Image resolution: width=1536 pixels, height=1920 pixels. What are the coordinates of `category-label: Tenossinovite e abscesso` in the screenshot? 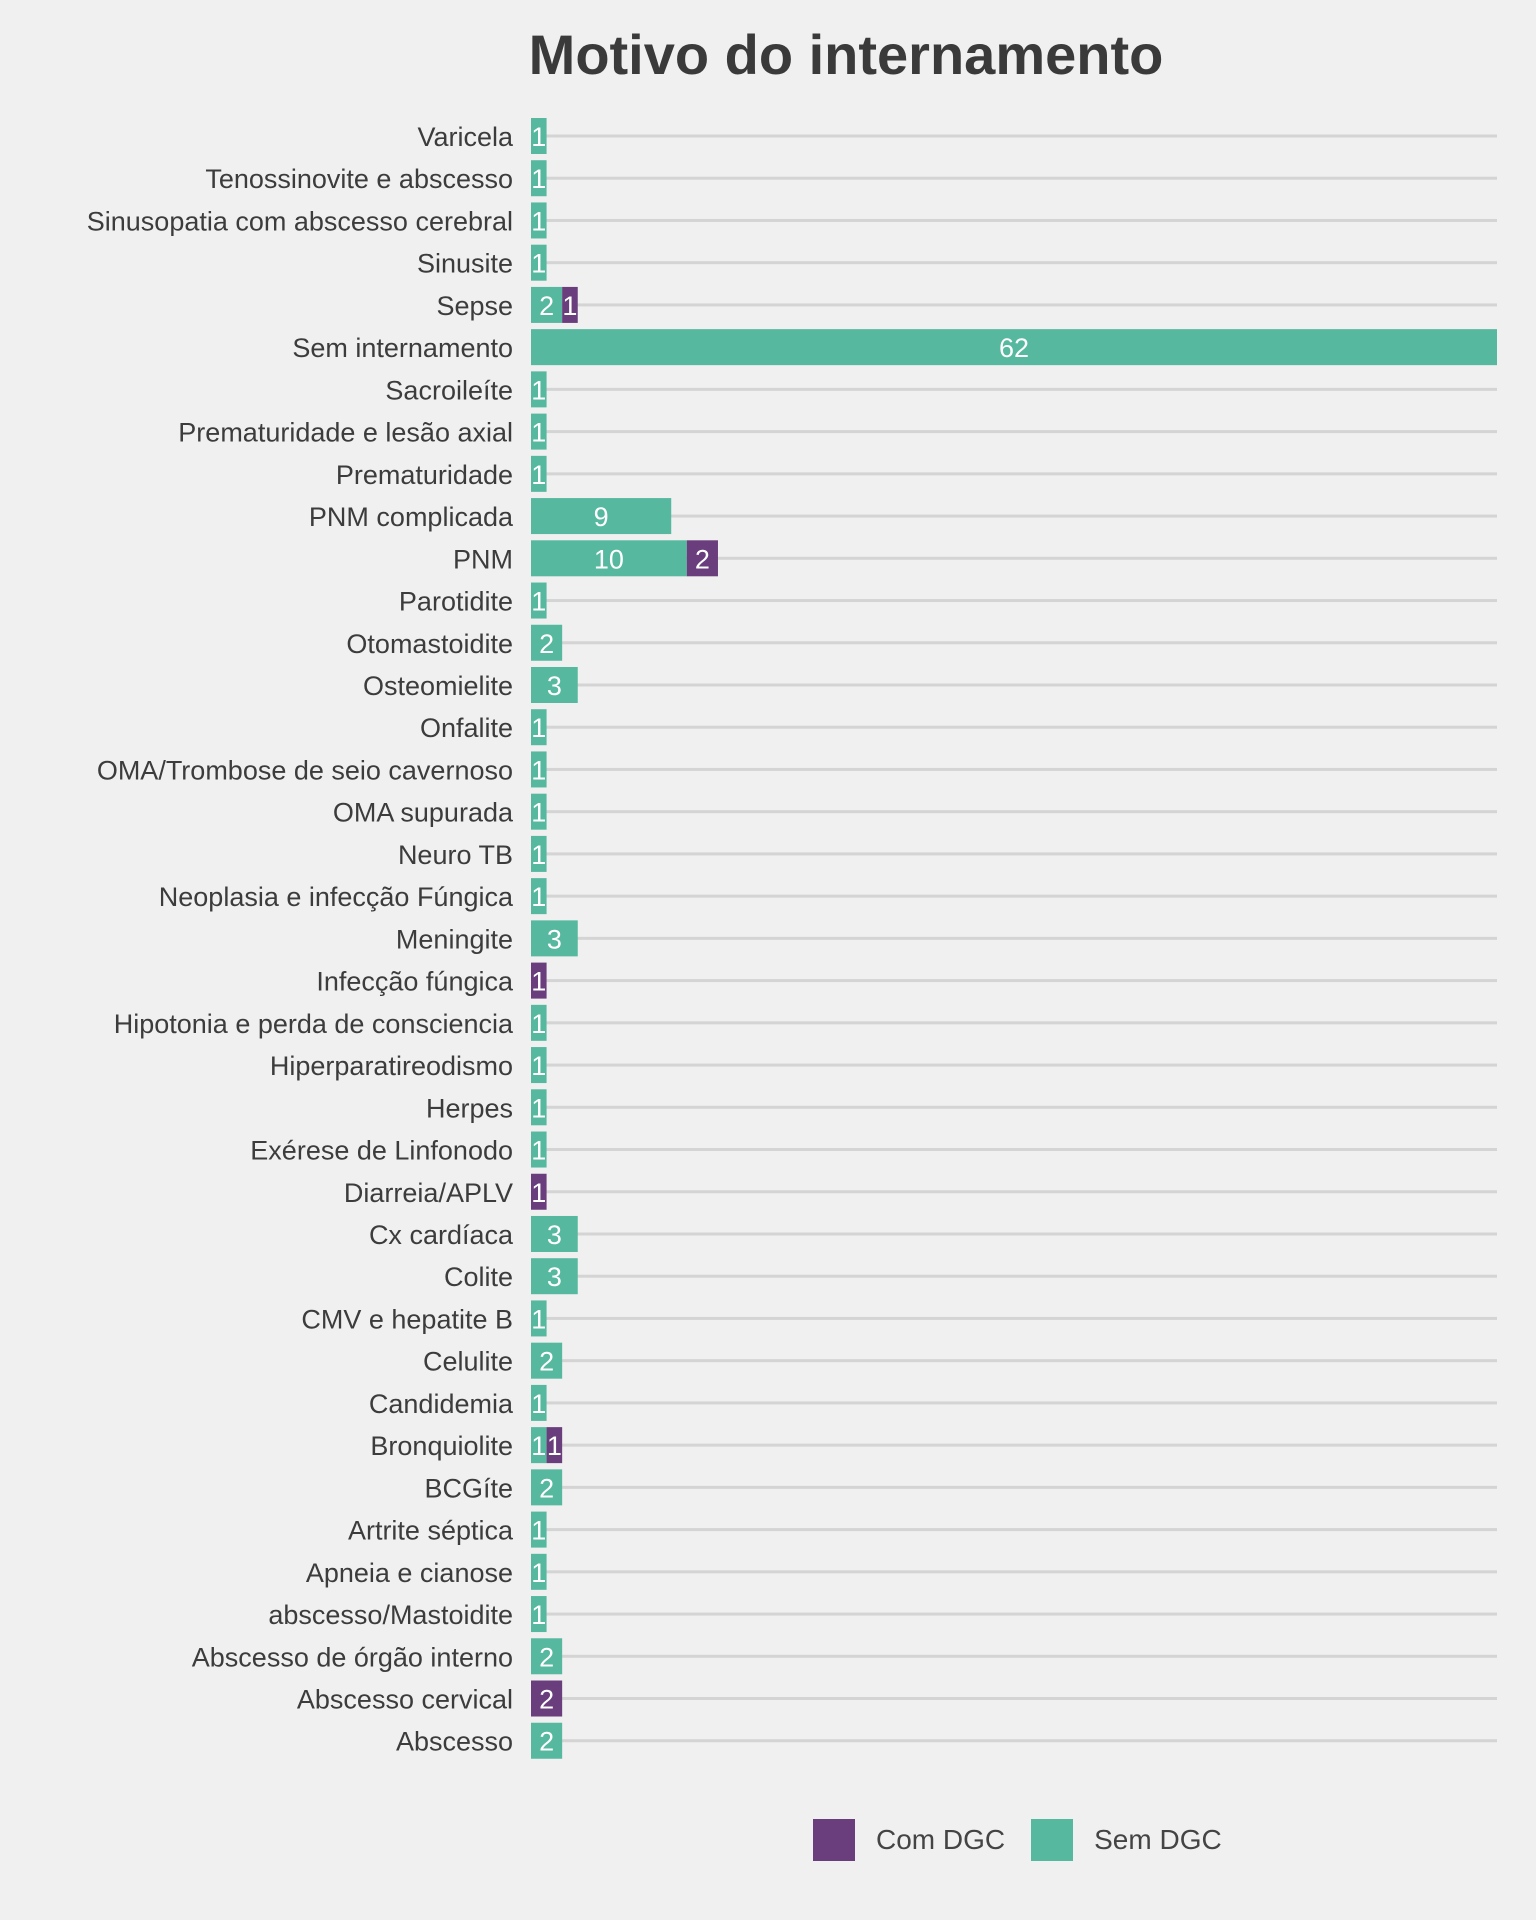 It's located at (359, 179).